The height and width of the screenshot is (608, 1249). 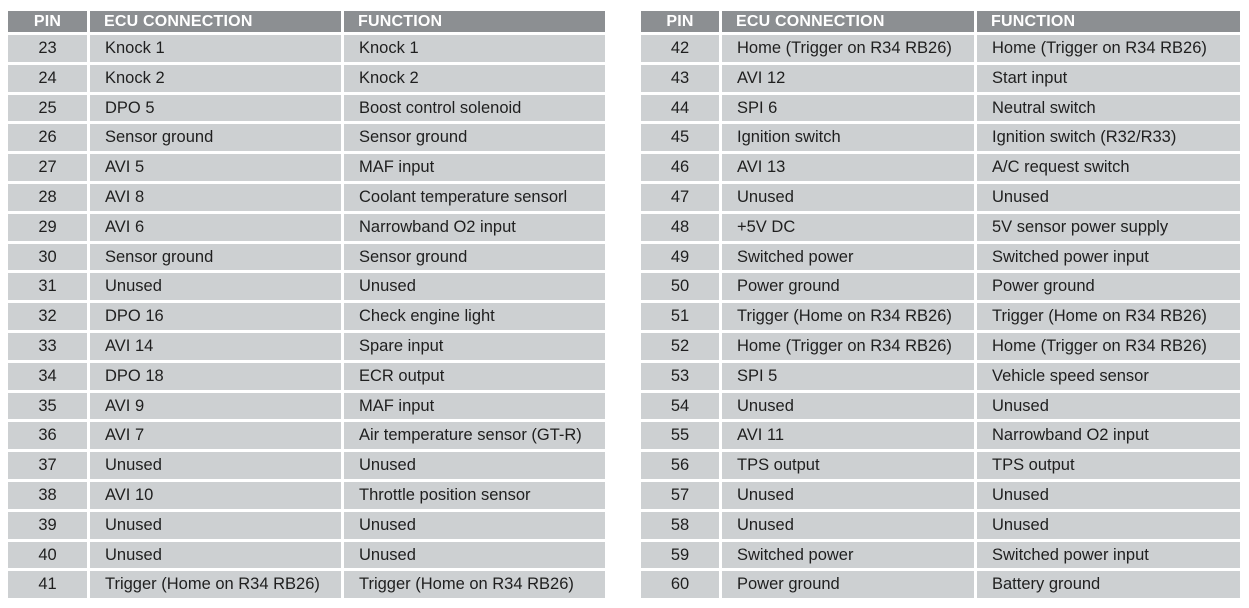 I want to click on table-row: 56 TPS output TPS output, so click(x=940, y=465).